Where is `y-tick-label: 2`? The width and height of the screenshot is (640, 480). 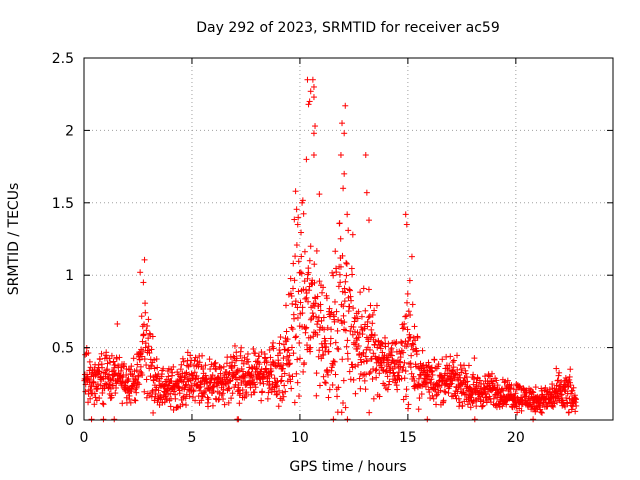 y-tick-label: 2 is located at coordinates (69, 131).